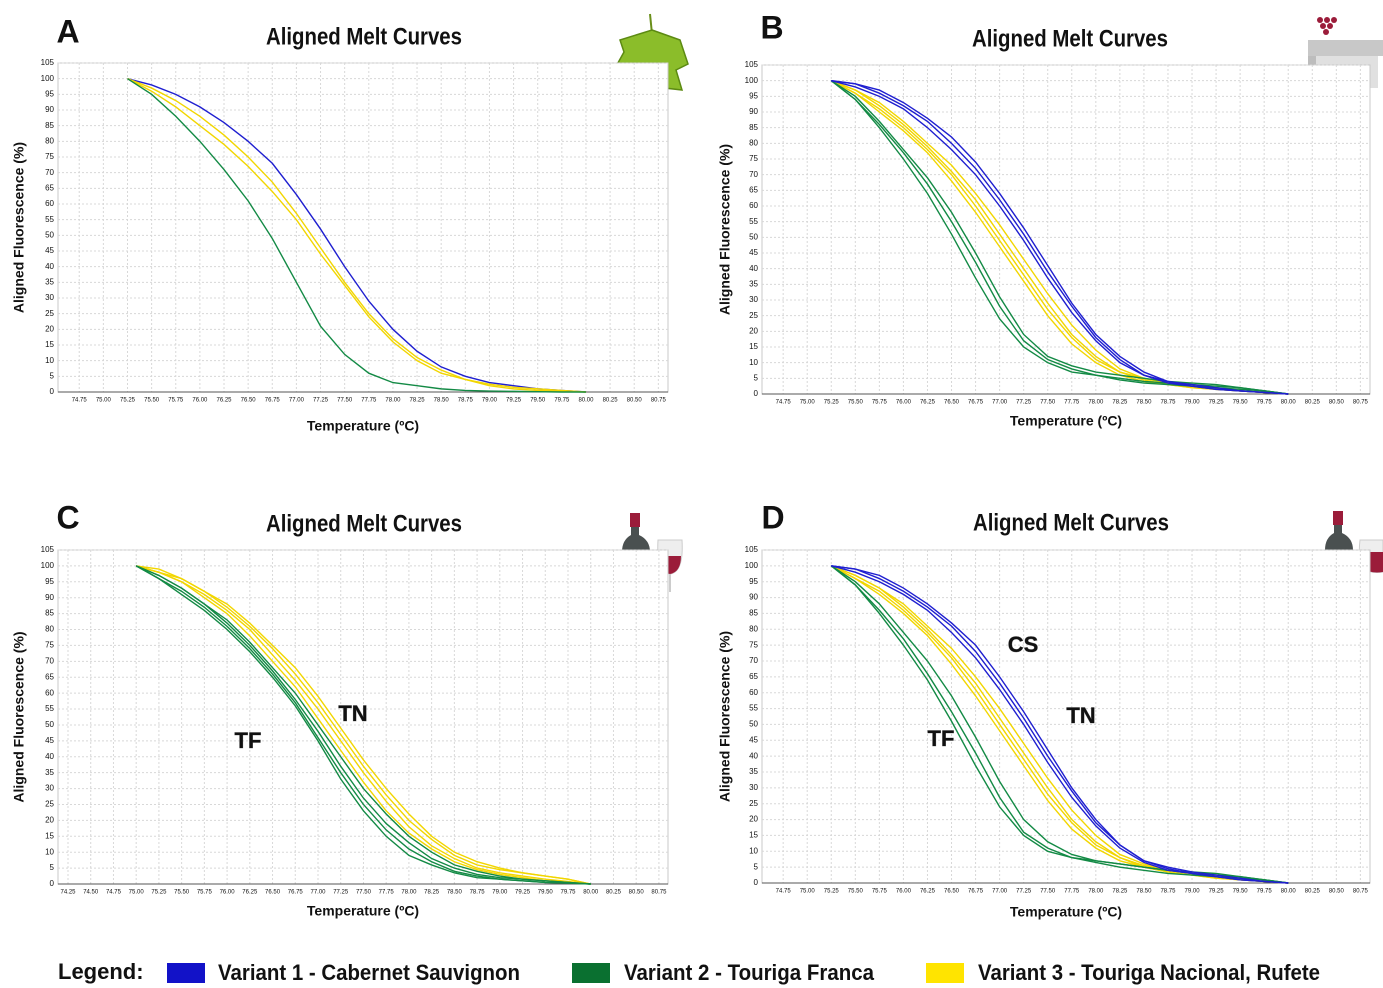  I want to click on x-tick-label: 76.50, so click(273, 893).